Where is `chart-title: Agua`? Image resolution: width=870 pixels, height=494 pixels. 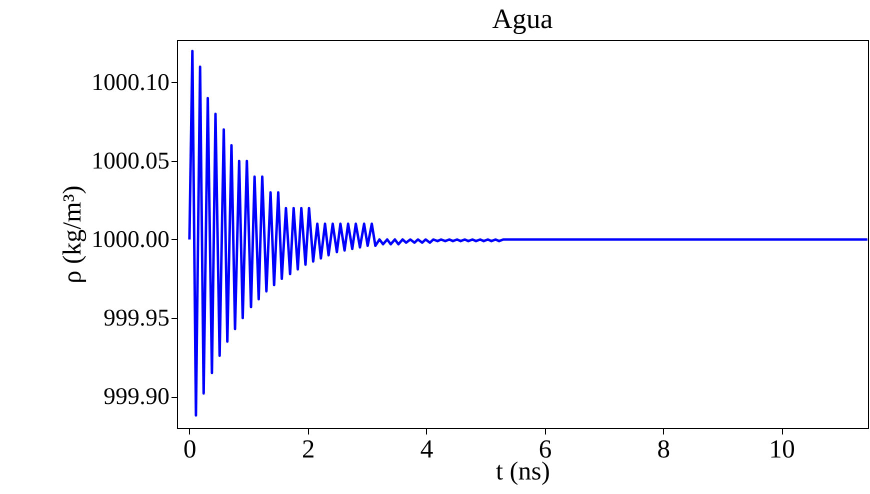
chart-title: Agua is located at coordinates (523, 19).